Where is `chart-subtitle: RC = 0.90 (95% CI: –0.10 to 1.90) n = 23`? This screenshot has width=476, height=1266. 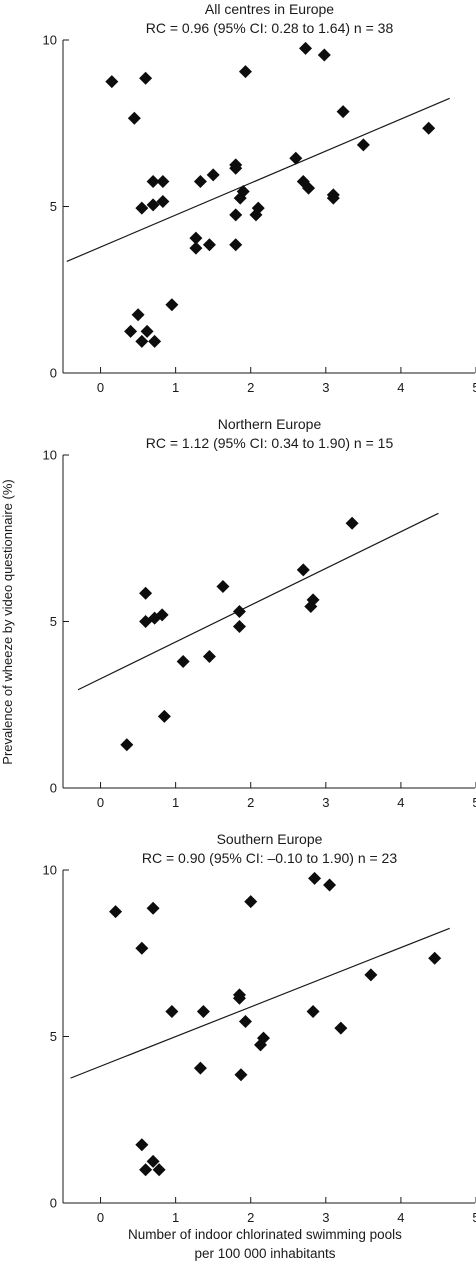 chart-subtitle: RC = 0.90 (95% CI: –0.10 to 1.90) n = 23 is located at coordinates (269, 858).